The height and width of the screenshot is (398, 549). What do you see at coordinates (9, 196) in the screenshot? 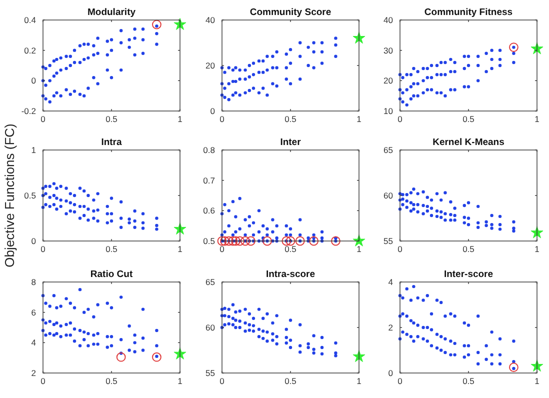
I see `y-axis-title: Objective Functions (FC)` at bounding box center [9, 196].